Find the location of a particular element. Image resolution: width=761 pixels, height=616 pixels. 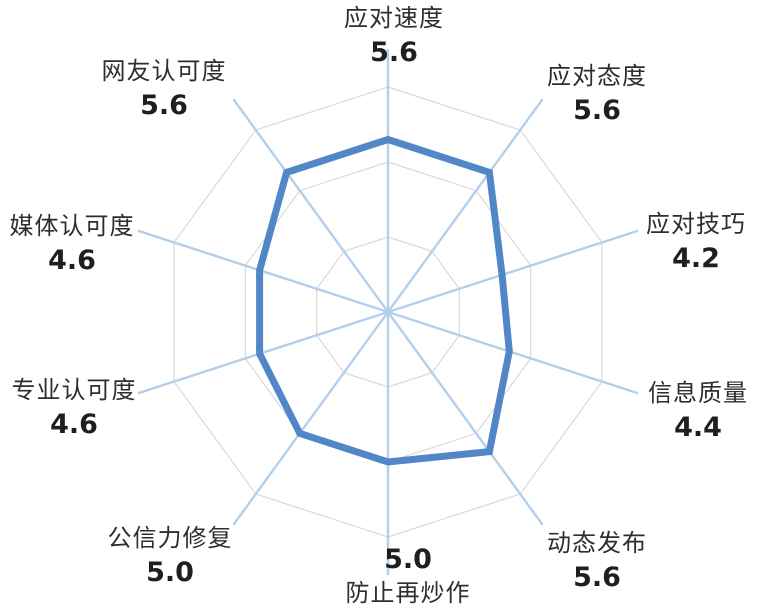

axis-label-information-quality: 信息质量 4.4 is located at coordinates (698, 411).